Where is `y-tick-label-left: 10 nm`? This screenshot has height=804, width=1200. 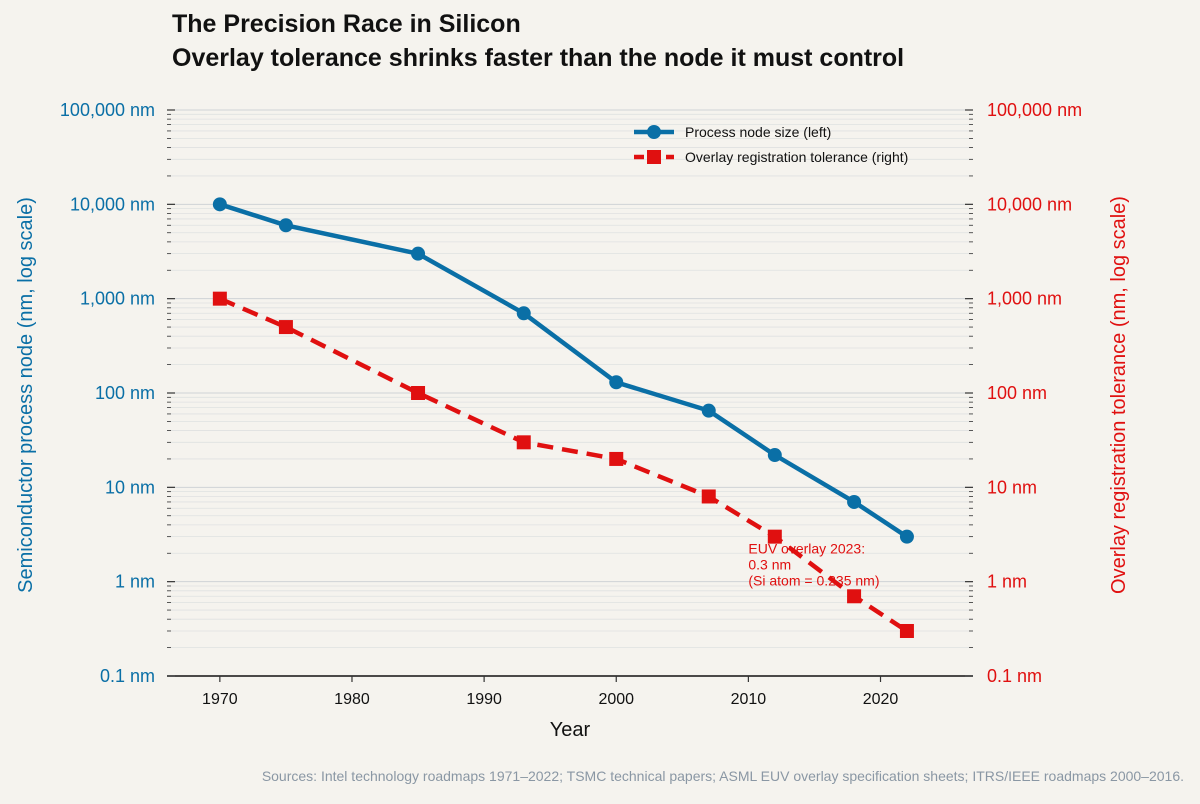 y-tick-label-left: 10 nm is located at coordinates (130, 487).